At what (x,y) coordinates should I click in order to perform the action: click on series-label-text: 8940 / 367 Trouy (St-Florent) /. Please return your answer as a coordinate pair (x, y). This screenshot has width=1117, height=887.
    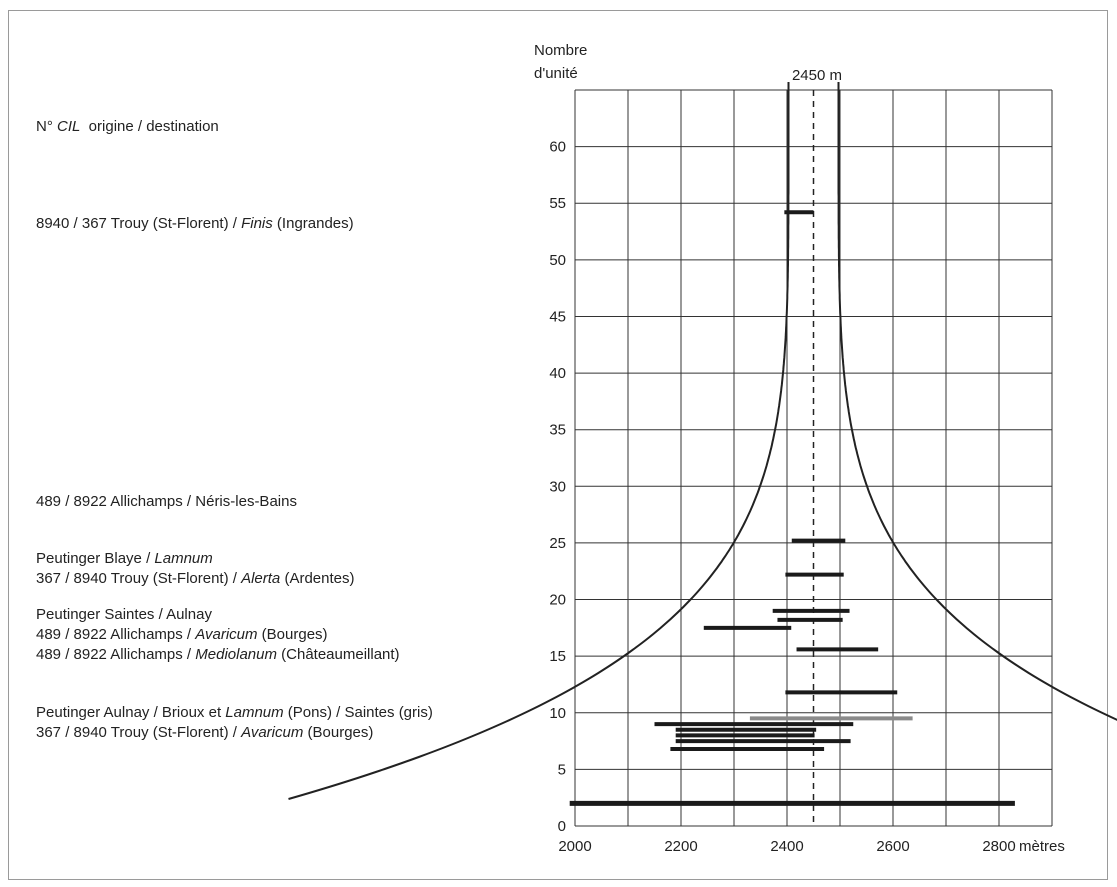
    Looking at the image, I should click on (139, 223).